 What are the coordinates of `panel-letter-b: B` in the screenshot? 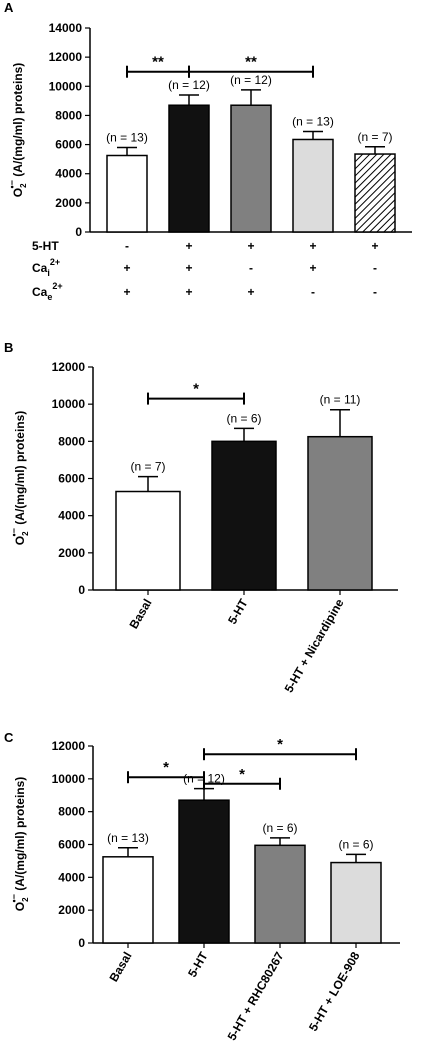 It's located at (8, 347).